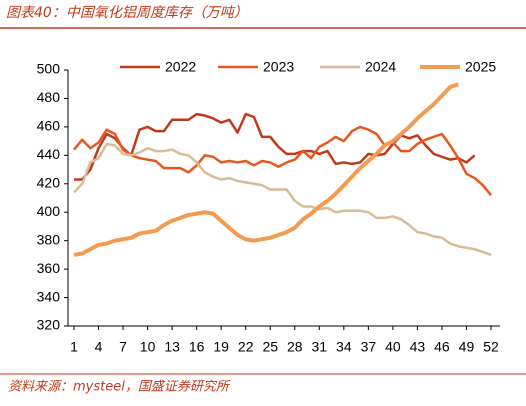  Describe the element at coordinates (49, 69) in the screenshot. I see `y-tick-label: 500` at that location.